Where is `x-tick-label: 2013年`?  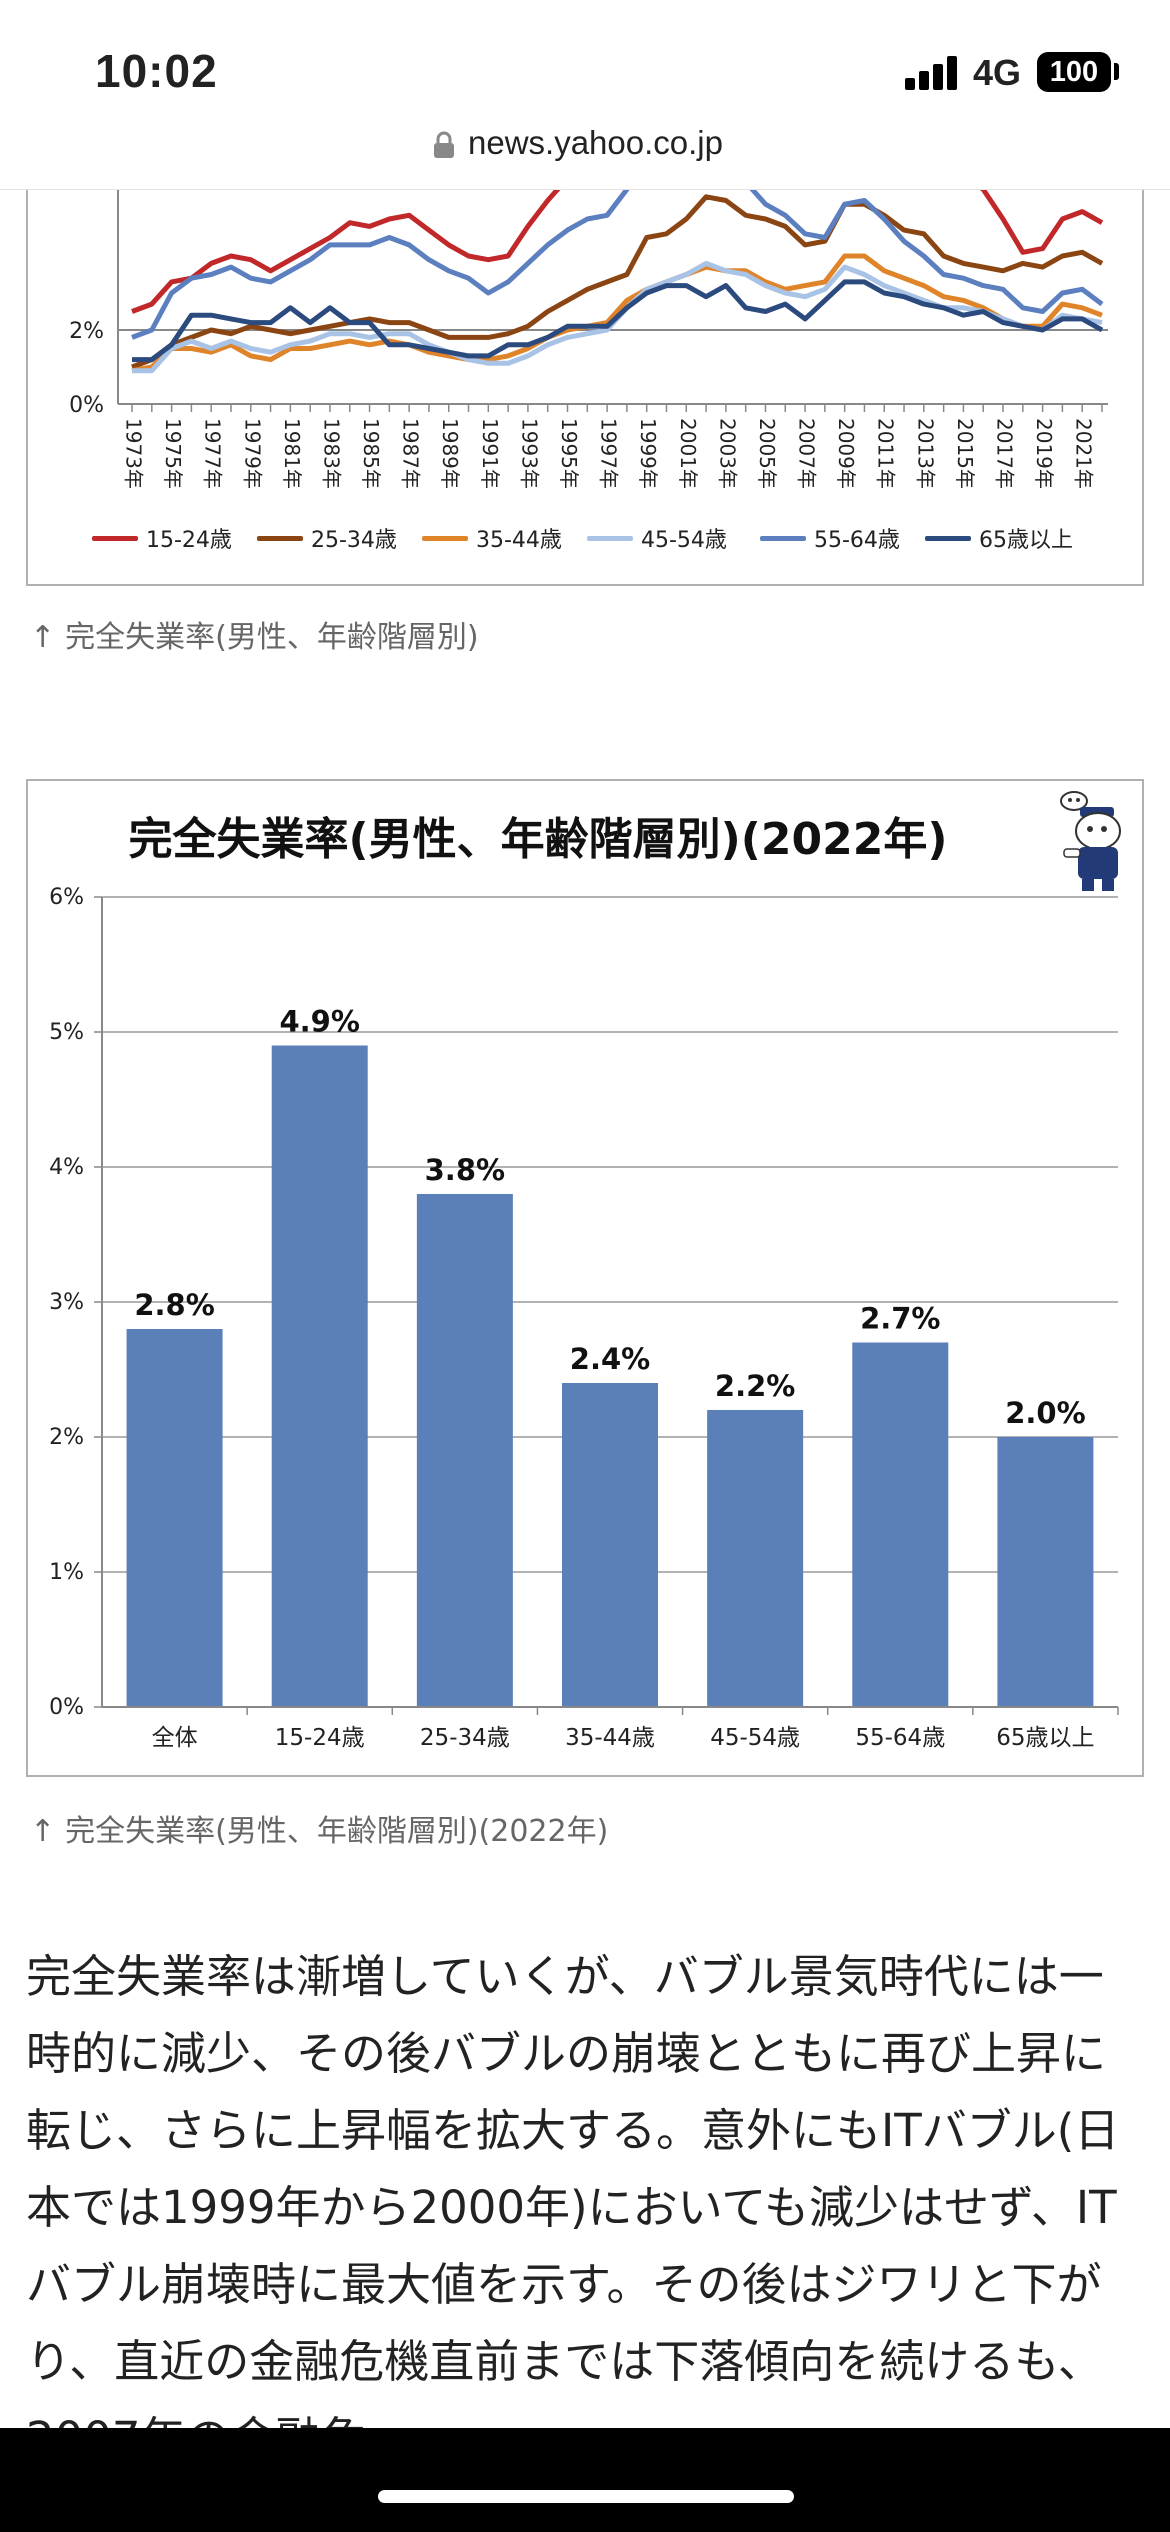
x-tick-label: 2013年 is located at coordinates (925, 453).